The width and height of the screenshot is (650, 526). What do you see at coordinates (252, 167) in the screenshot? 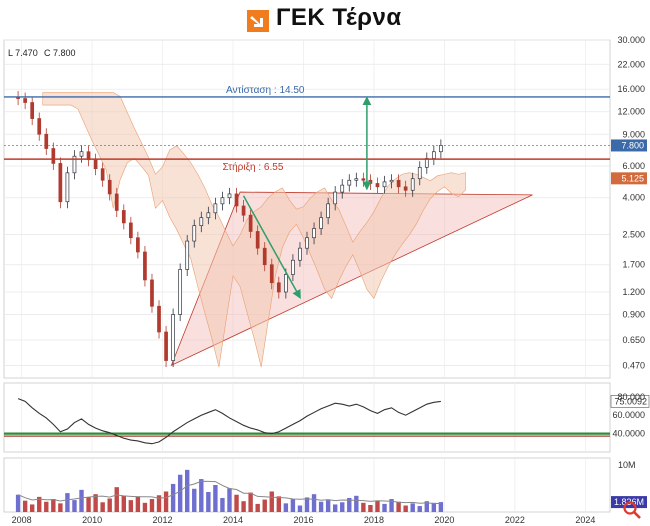
I see `support-label: Στήριξη : 6.55` at bounding box center [252, 167].